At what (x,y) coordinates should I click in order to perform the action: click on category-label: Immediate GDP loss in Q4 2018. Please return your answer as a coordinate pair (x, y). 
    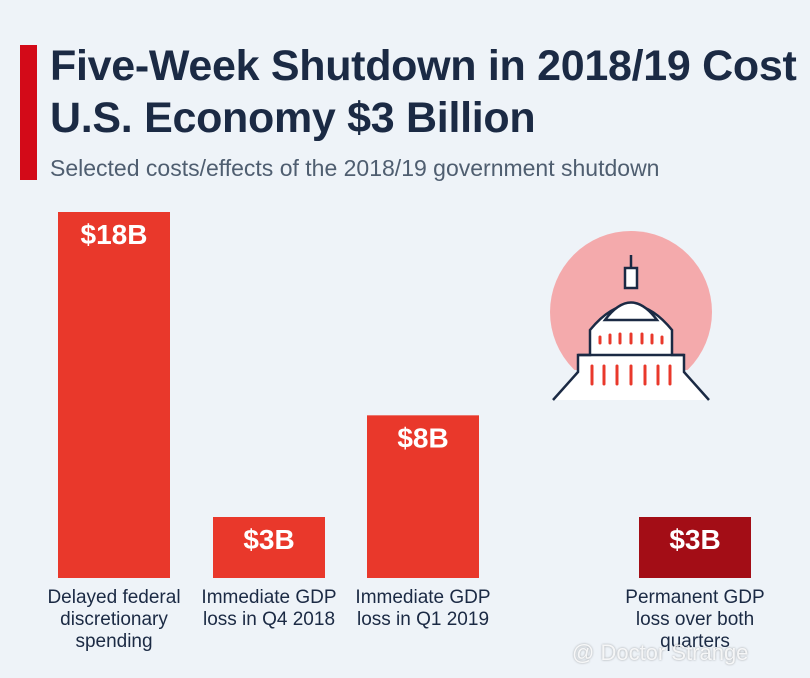
    Looking at the image, I should click on (269, 608).